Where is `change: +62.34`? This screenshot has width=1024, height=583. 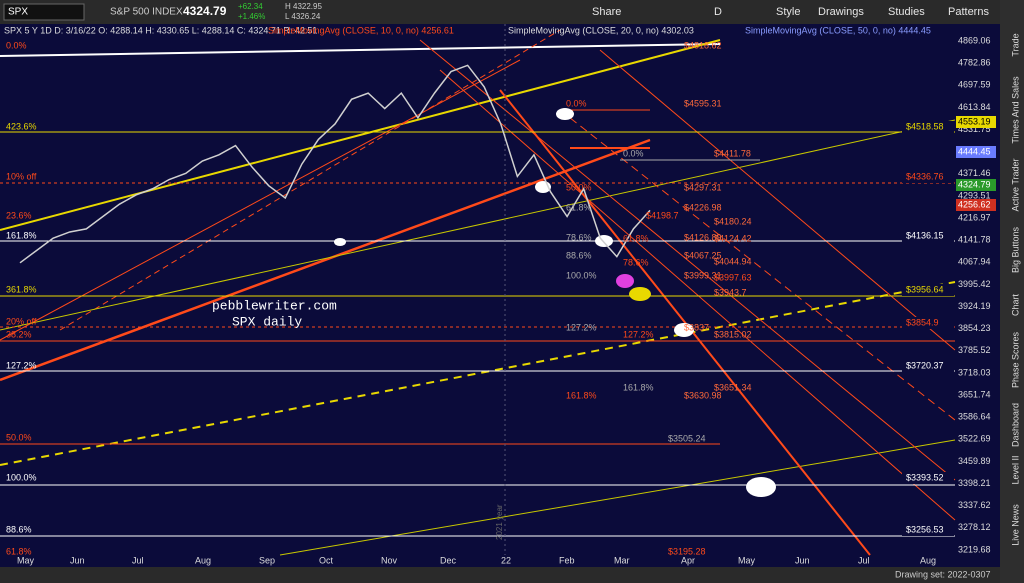 change: +62.34 is located at coordinates (250, 6).